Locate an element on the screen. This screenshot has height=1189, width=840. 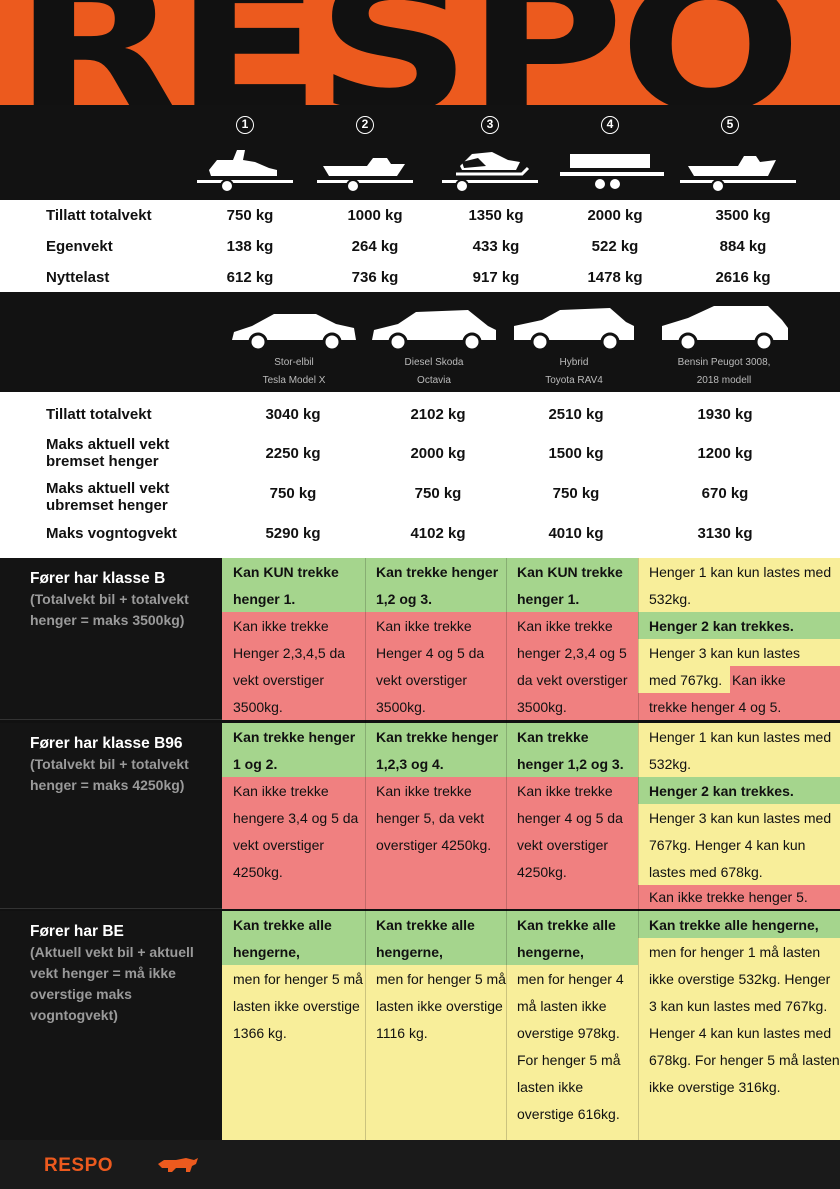
trailer-number: 5 is located at coordinates (730, 125).